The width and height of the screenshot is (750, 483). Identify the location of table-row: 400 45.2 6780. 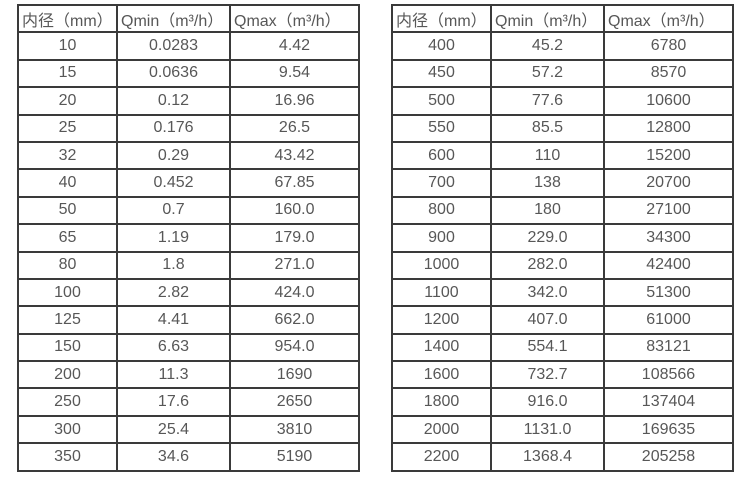
(562, 46).